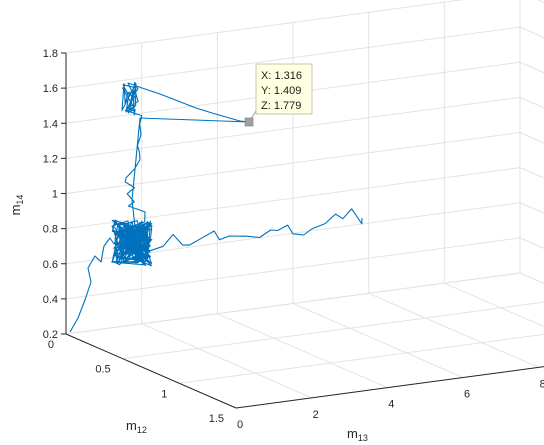 Image resolution: width=544 pixels, height=445 pixels. Describe the element at coordinates (391, 405) in the screenshot. I see `x-tick-label: 4` at that location.